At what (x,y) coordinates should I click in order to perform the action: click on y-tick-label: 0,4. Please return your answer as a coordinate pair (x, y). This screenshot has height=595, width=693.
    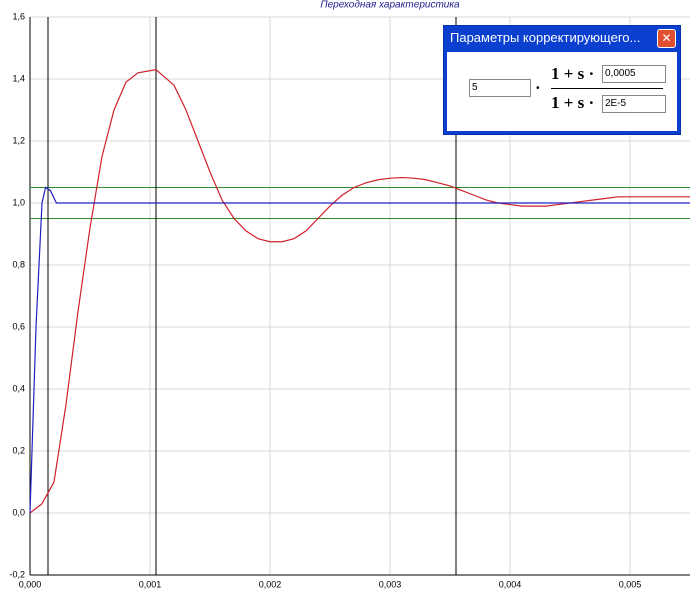
    Looking at the image, I should click on (18, 388).